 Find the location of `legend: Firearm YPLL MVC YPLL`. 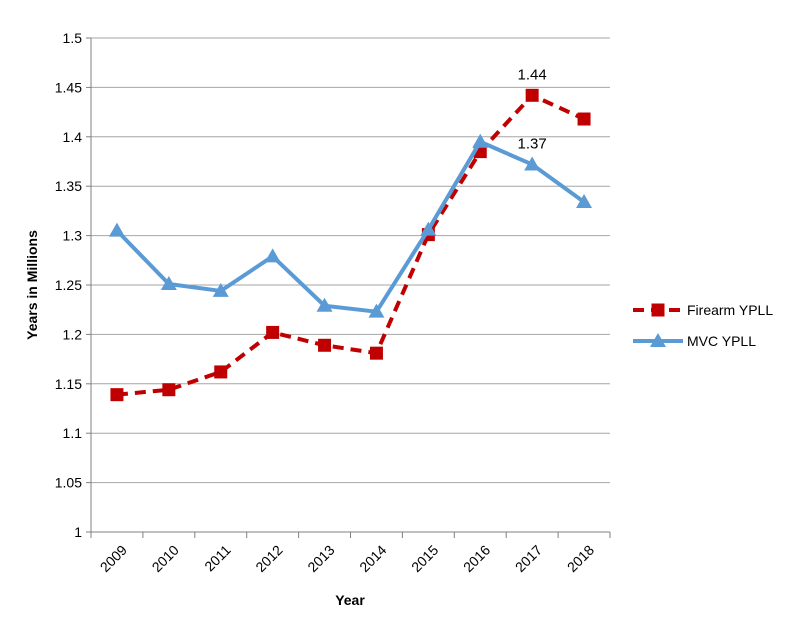

legend: Firearm YPLL MVC YPLL is located at coordinates (703, 325).